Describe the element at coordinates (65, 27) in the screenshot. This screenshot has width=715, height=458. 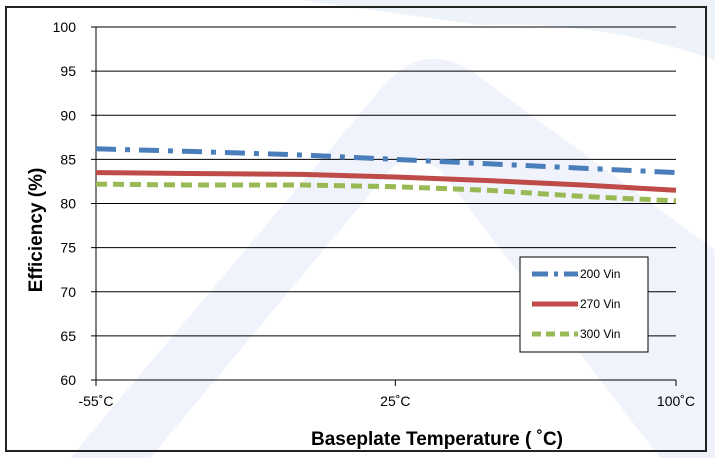
I see `y-tick-label: 100` at that location.